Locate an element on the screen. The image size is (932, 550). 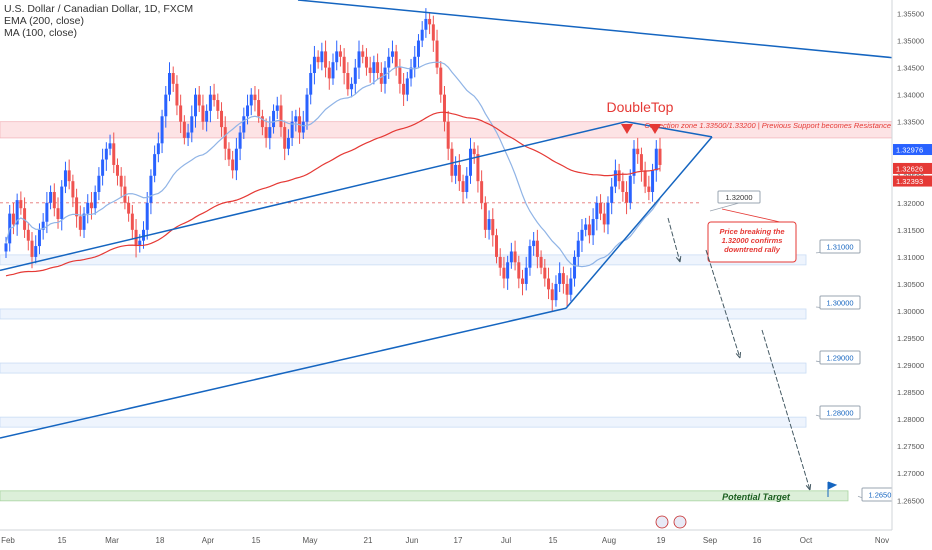
descending-trendline is located at coordinates (599, 30).